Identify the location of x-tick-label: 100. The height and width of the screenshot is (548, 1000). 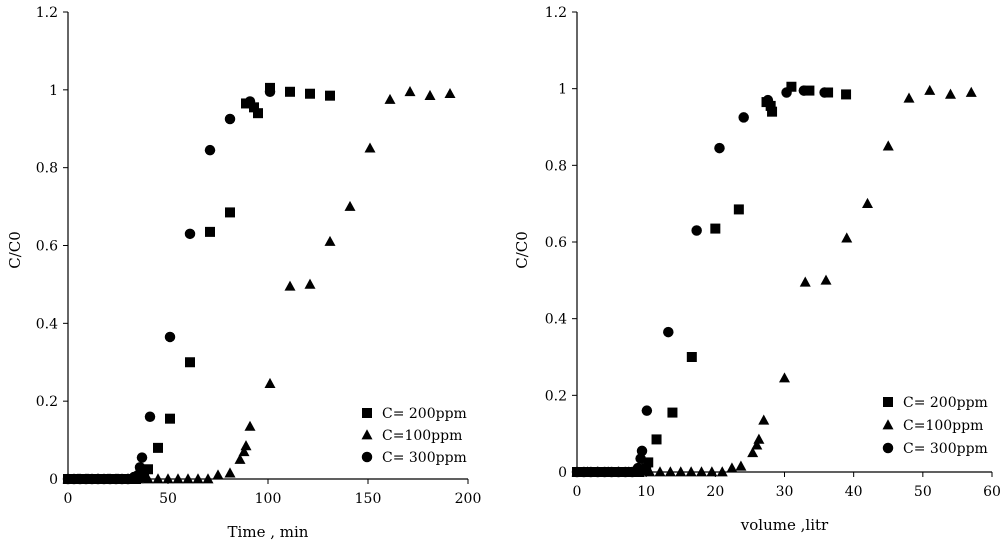
(268, 499).